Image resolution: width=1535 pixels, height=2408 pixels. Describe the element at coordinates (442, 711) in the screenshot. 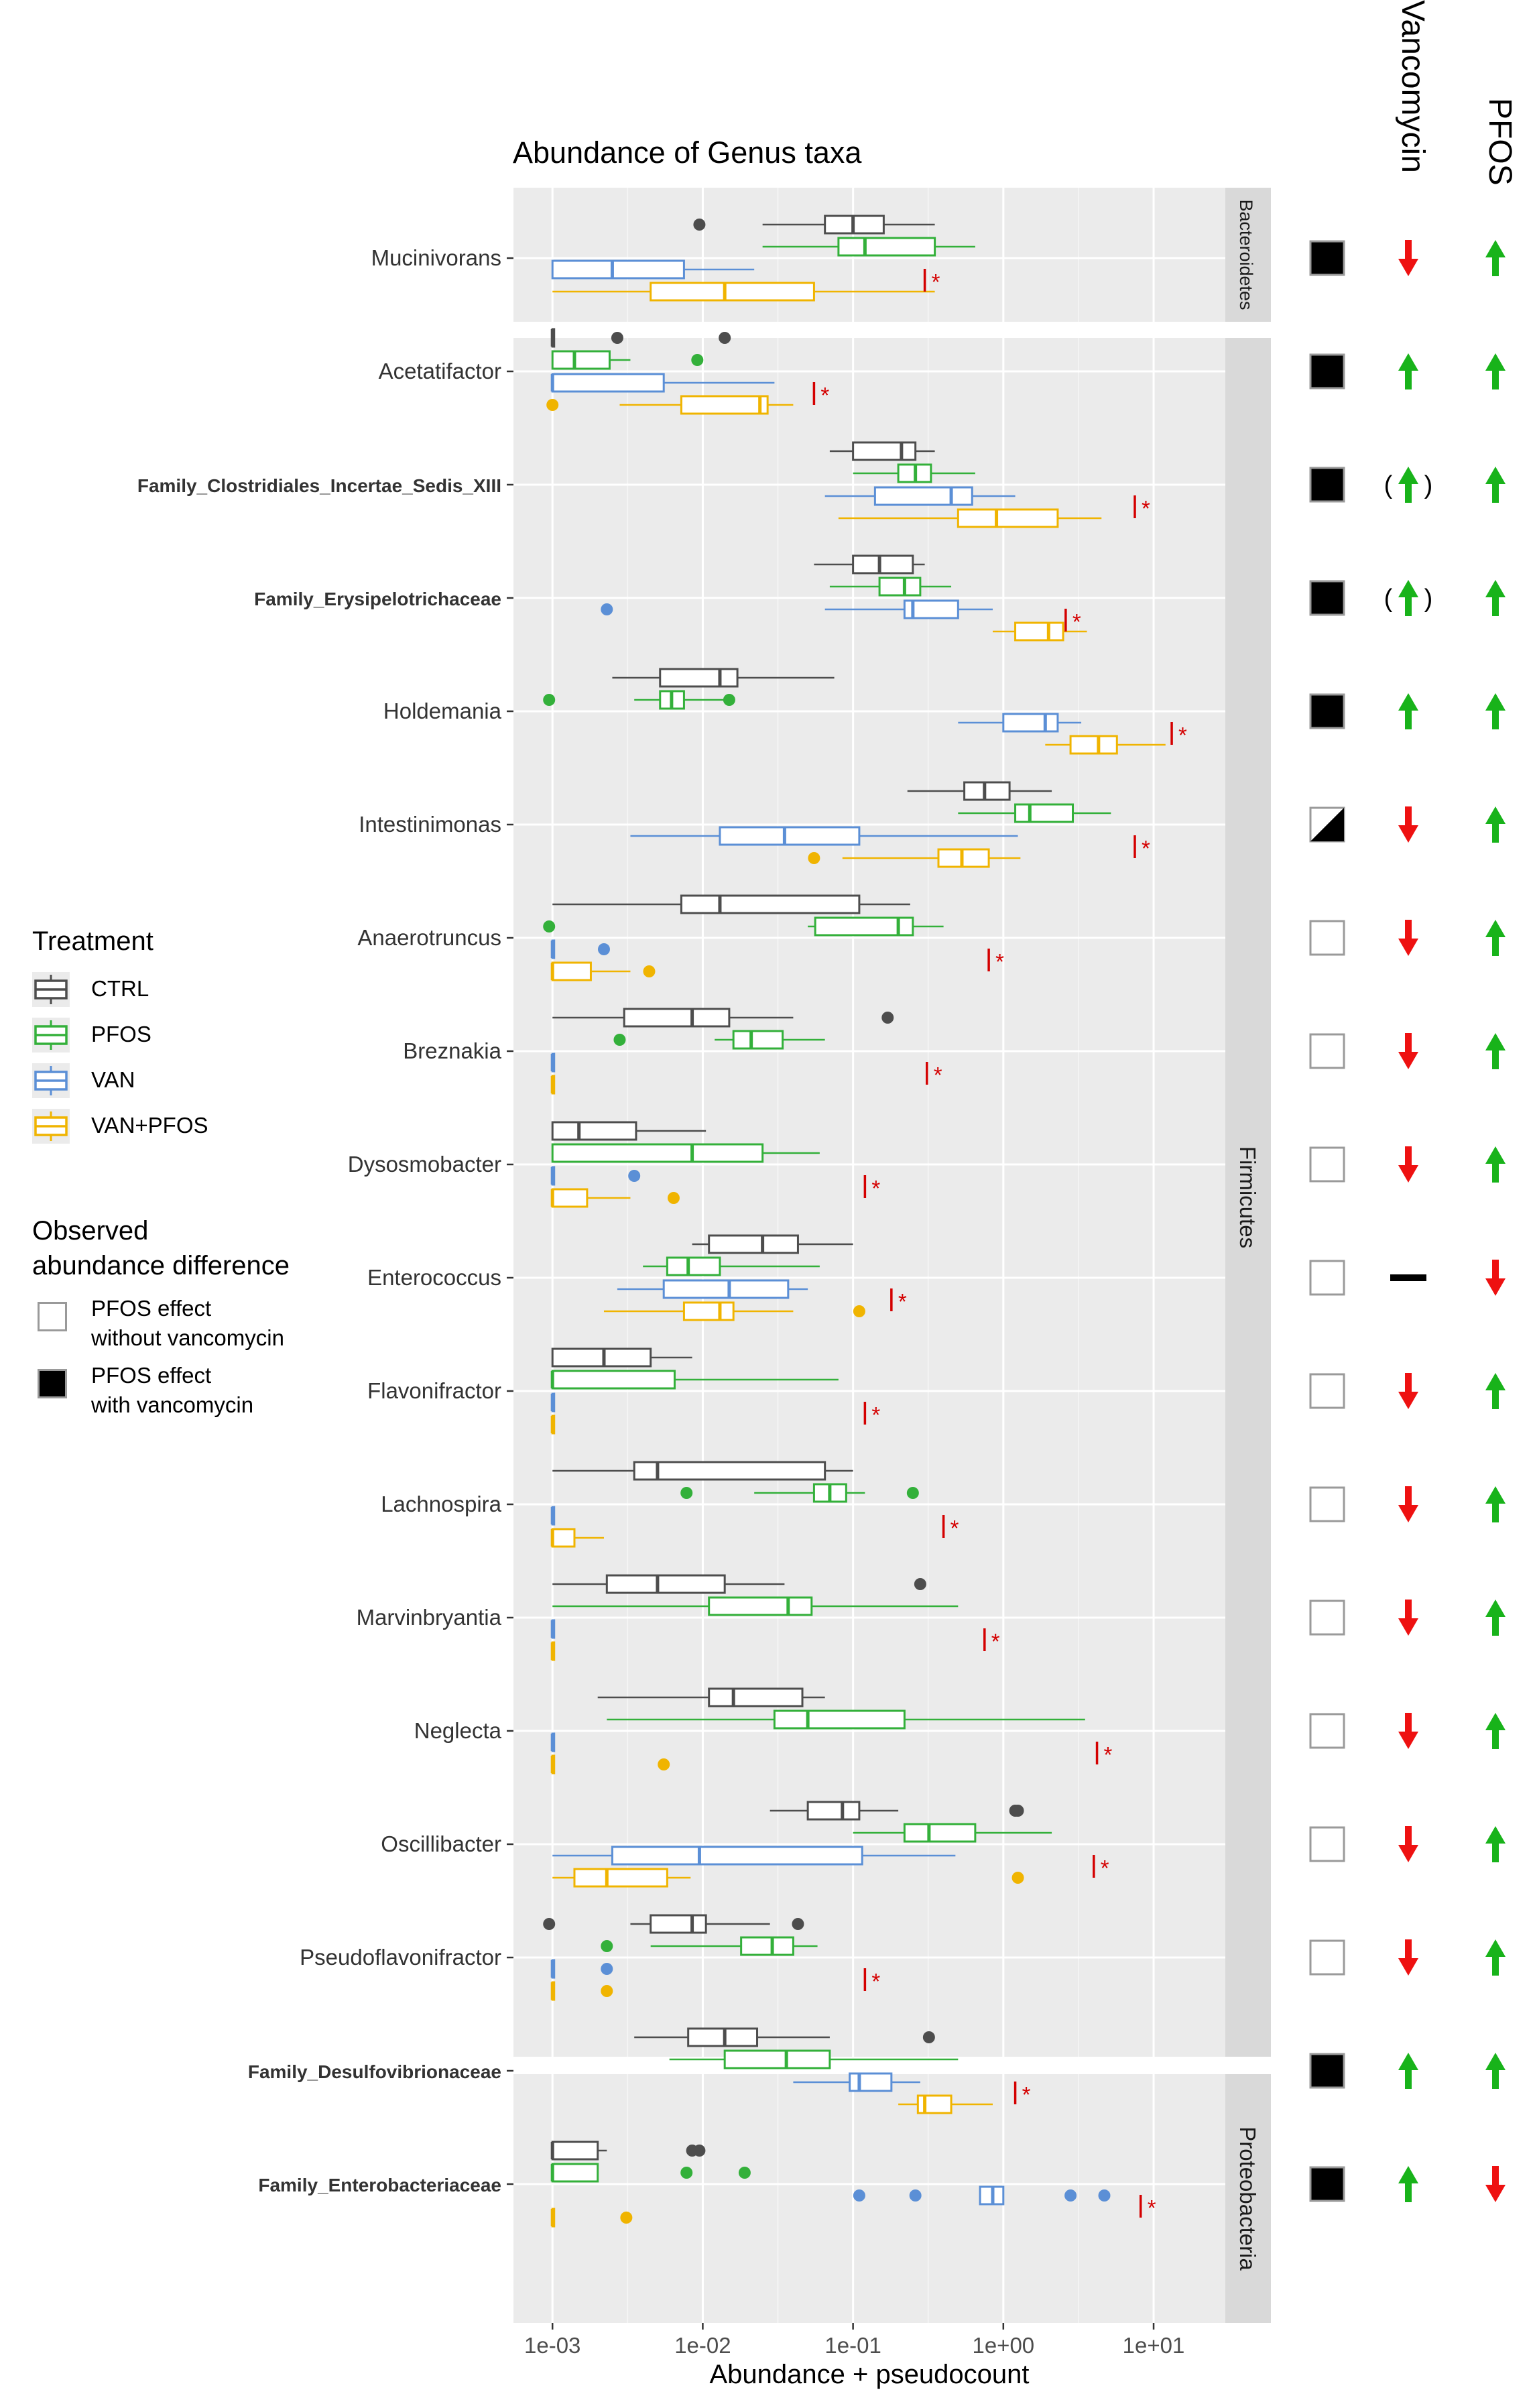

I see `y-tick-label: Holdemania` at that location.